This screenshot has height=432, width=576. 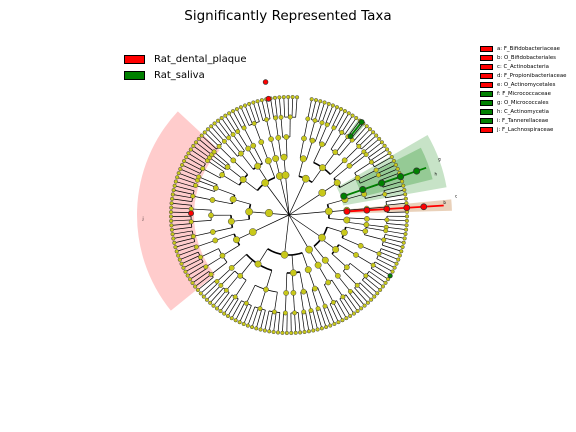 I want to click on clade-key-item-j: j: F_Lachnospiraceae, so click(x=523, y=130).